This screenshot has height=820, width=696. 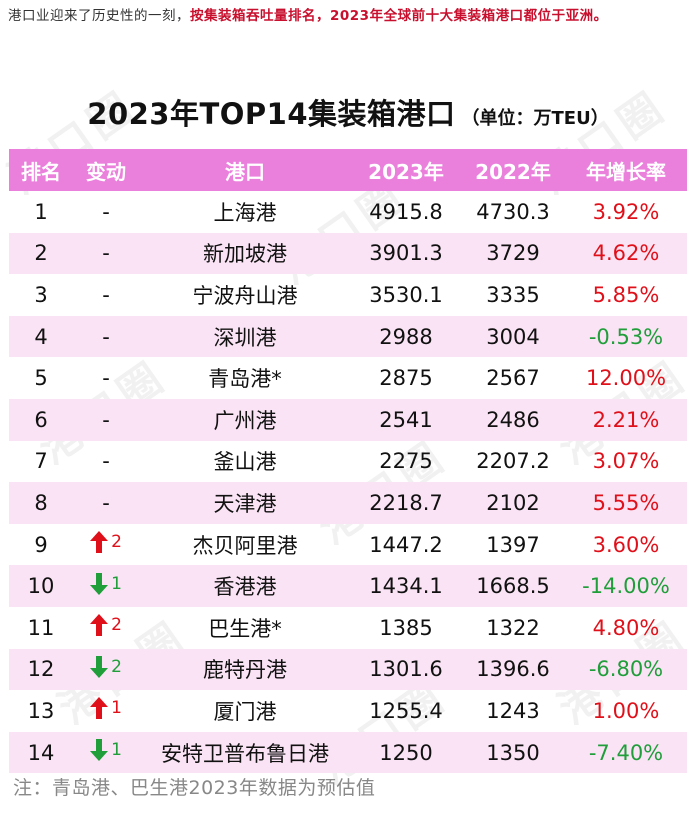 I want to click on growth-cell: 3.60%, so click(x=626, y=544).